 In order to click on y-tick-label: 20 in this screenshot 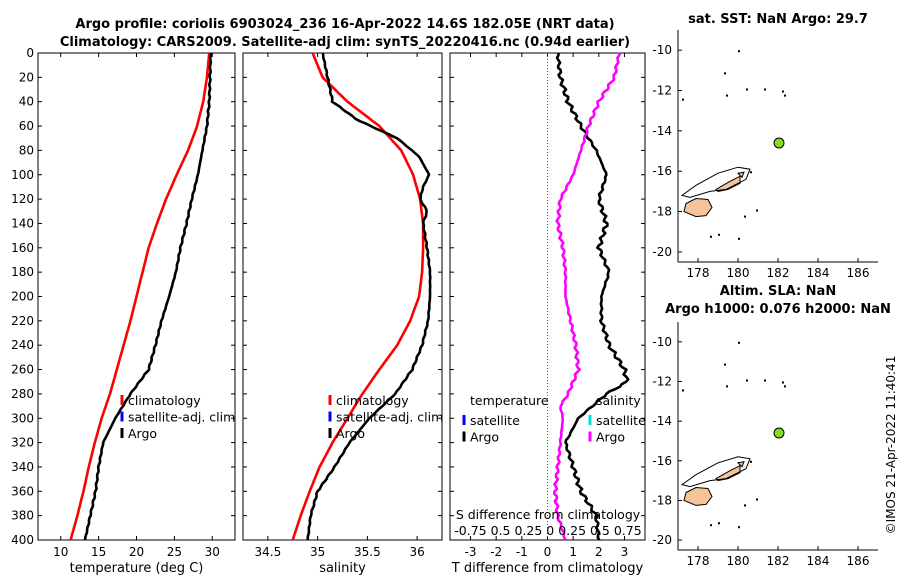, I will do `click(26, 77)`.